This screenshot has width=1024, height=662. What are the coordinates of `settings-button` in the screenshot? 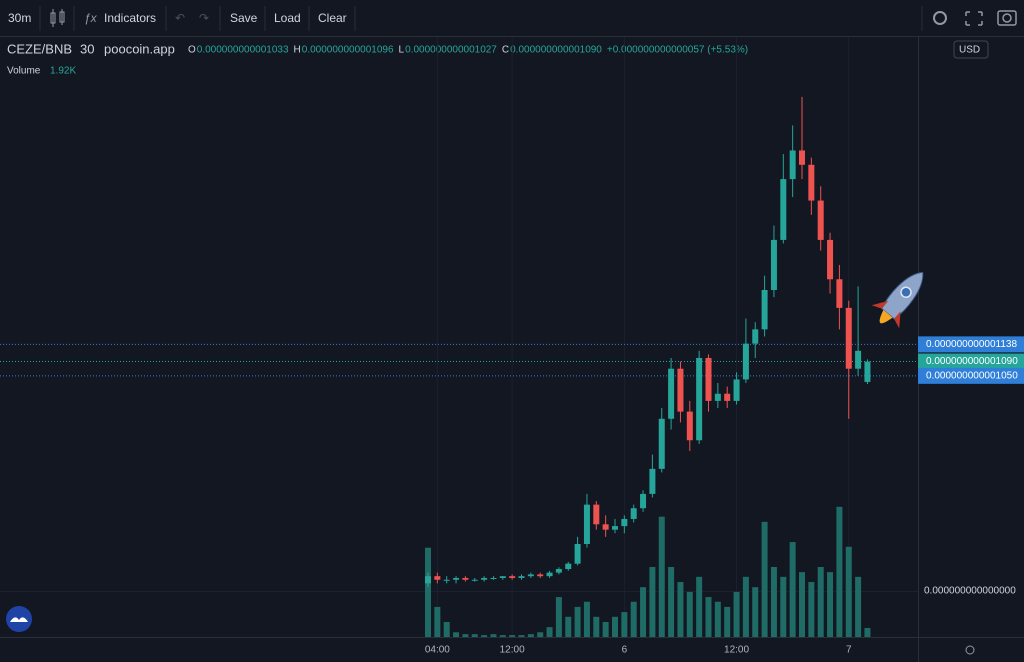 It's located at (940, 18).